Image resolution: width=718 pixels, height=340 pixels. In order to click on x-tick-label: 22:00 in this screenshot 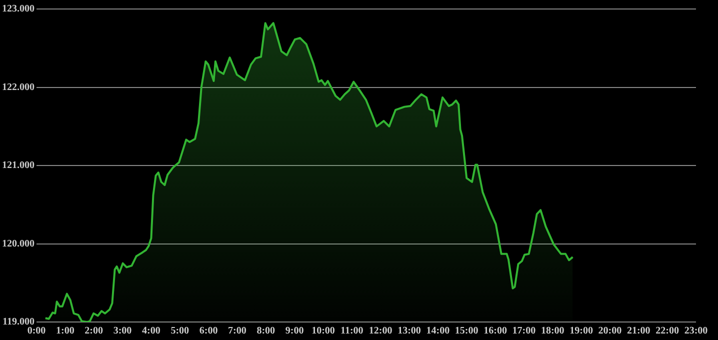, I will do `click(667, 331)`.